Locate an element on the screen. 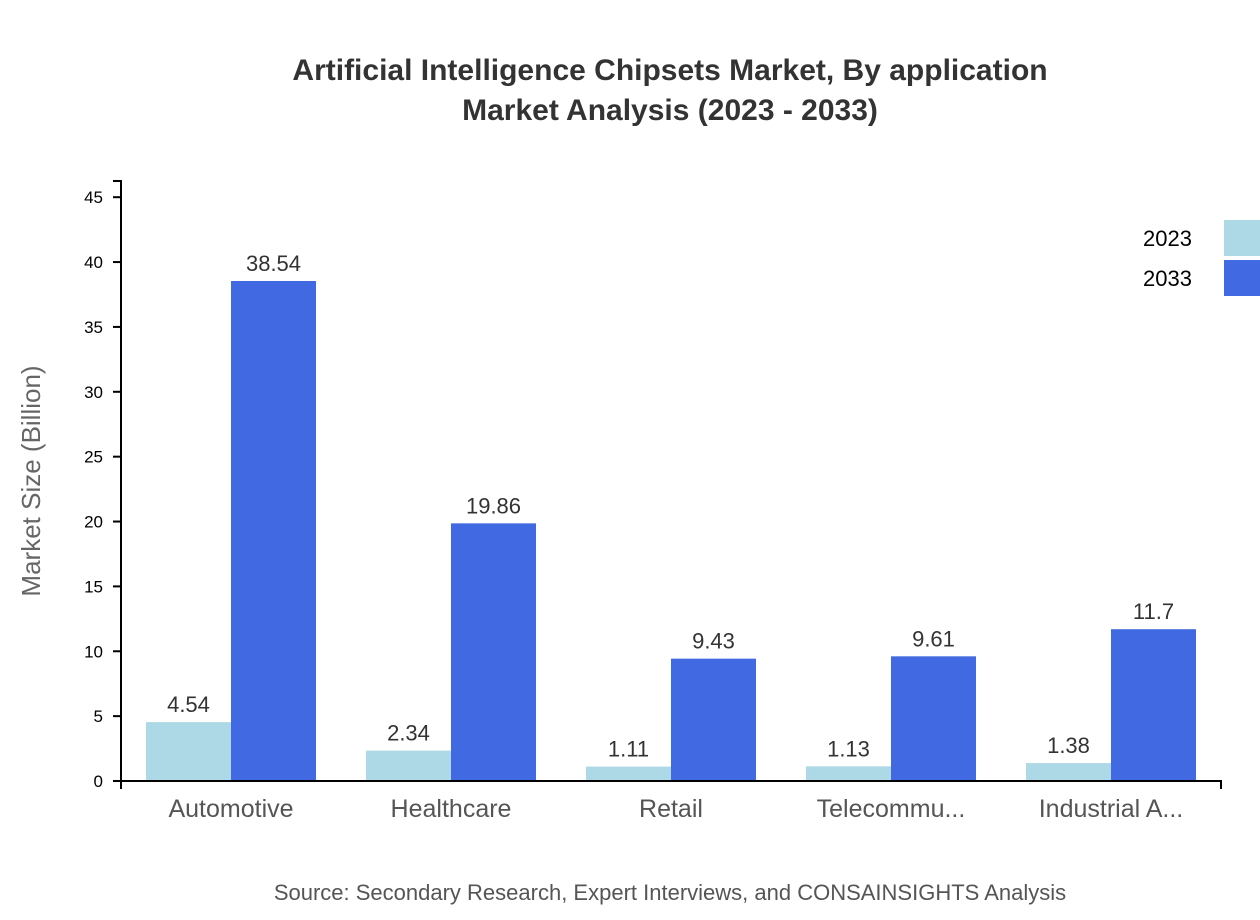  data-label: 4.54 is located at coordinates (188, 704).